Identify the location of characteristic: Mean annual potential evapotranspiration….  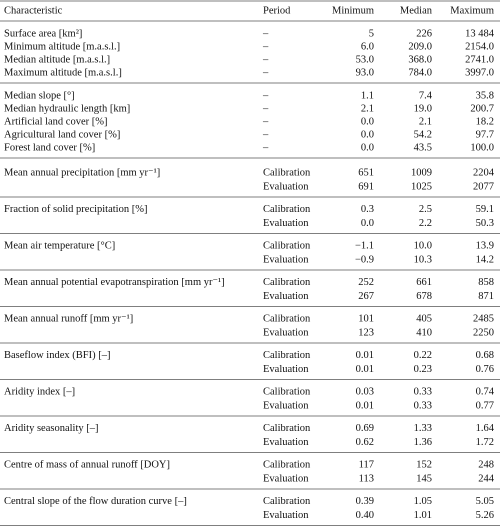
(114, 282).